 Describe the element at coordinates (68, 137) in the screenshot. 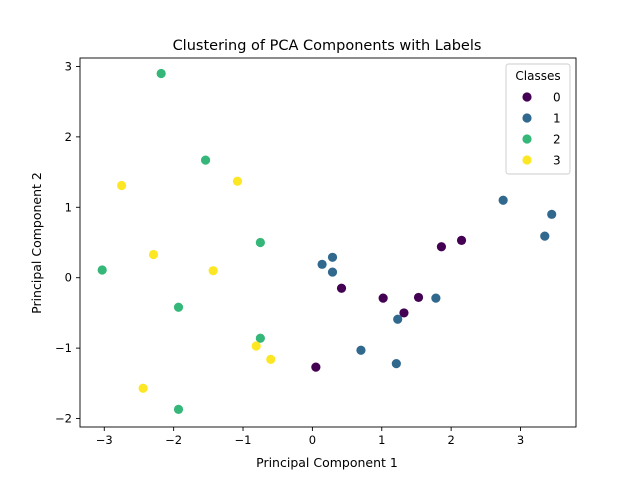

I see `y-tick-label: 2` at that location.